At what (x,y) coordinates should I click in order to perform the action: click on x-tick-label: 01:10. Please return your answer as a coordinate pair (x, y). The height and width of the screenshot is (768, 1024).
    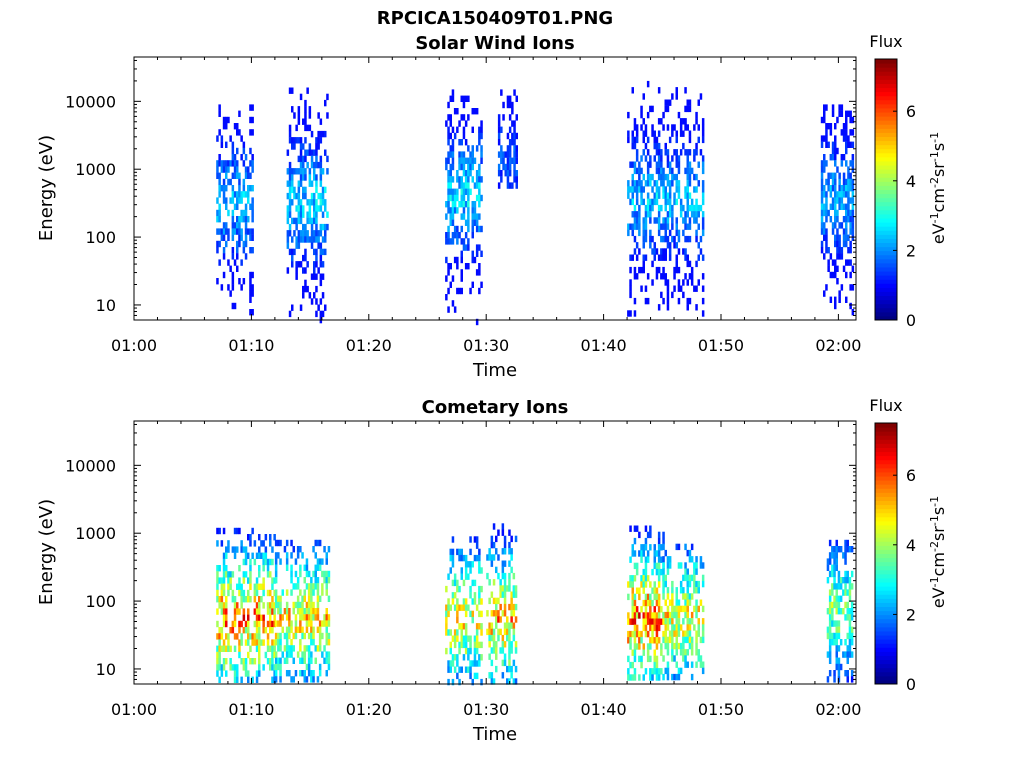
    Looking at the image, I should click on (251, 709).